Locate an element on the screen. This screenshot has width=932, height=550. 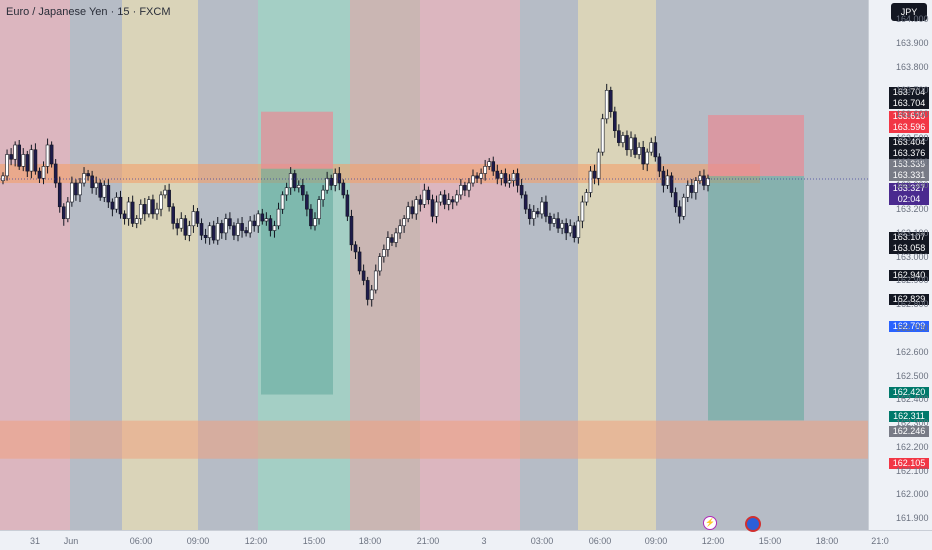
price-tick: 162.600 is located at coordinates (912, 351).